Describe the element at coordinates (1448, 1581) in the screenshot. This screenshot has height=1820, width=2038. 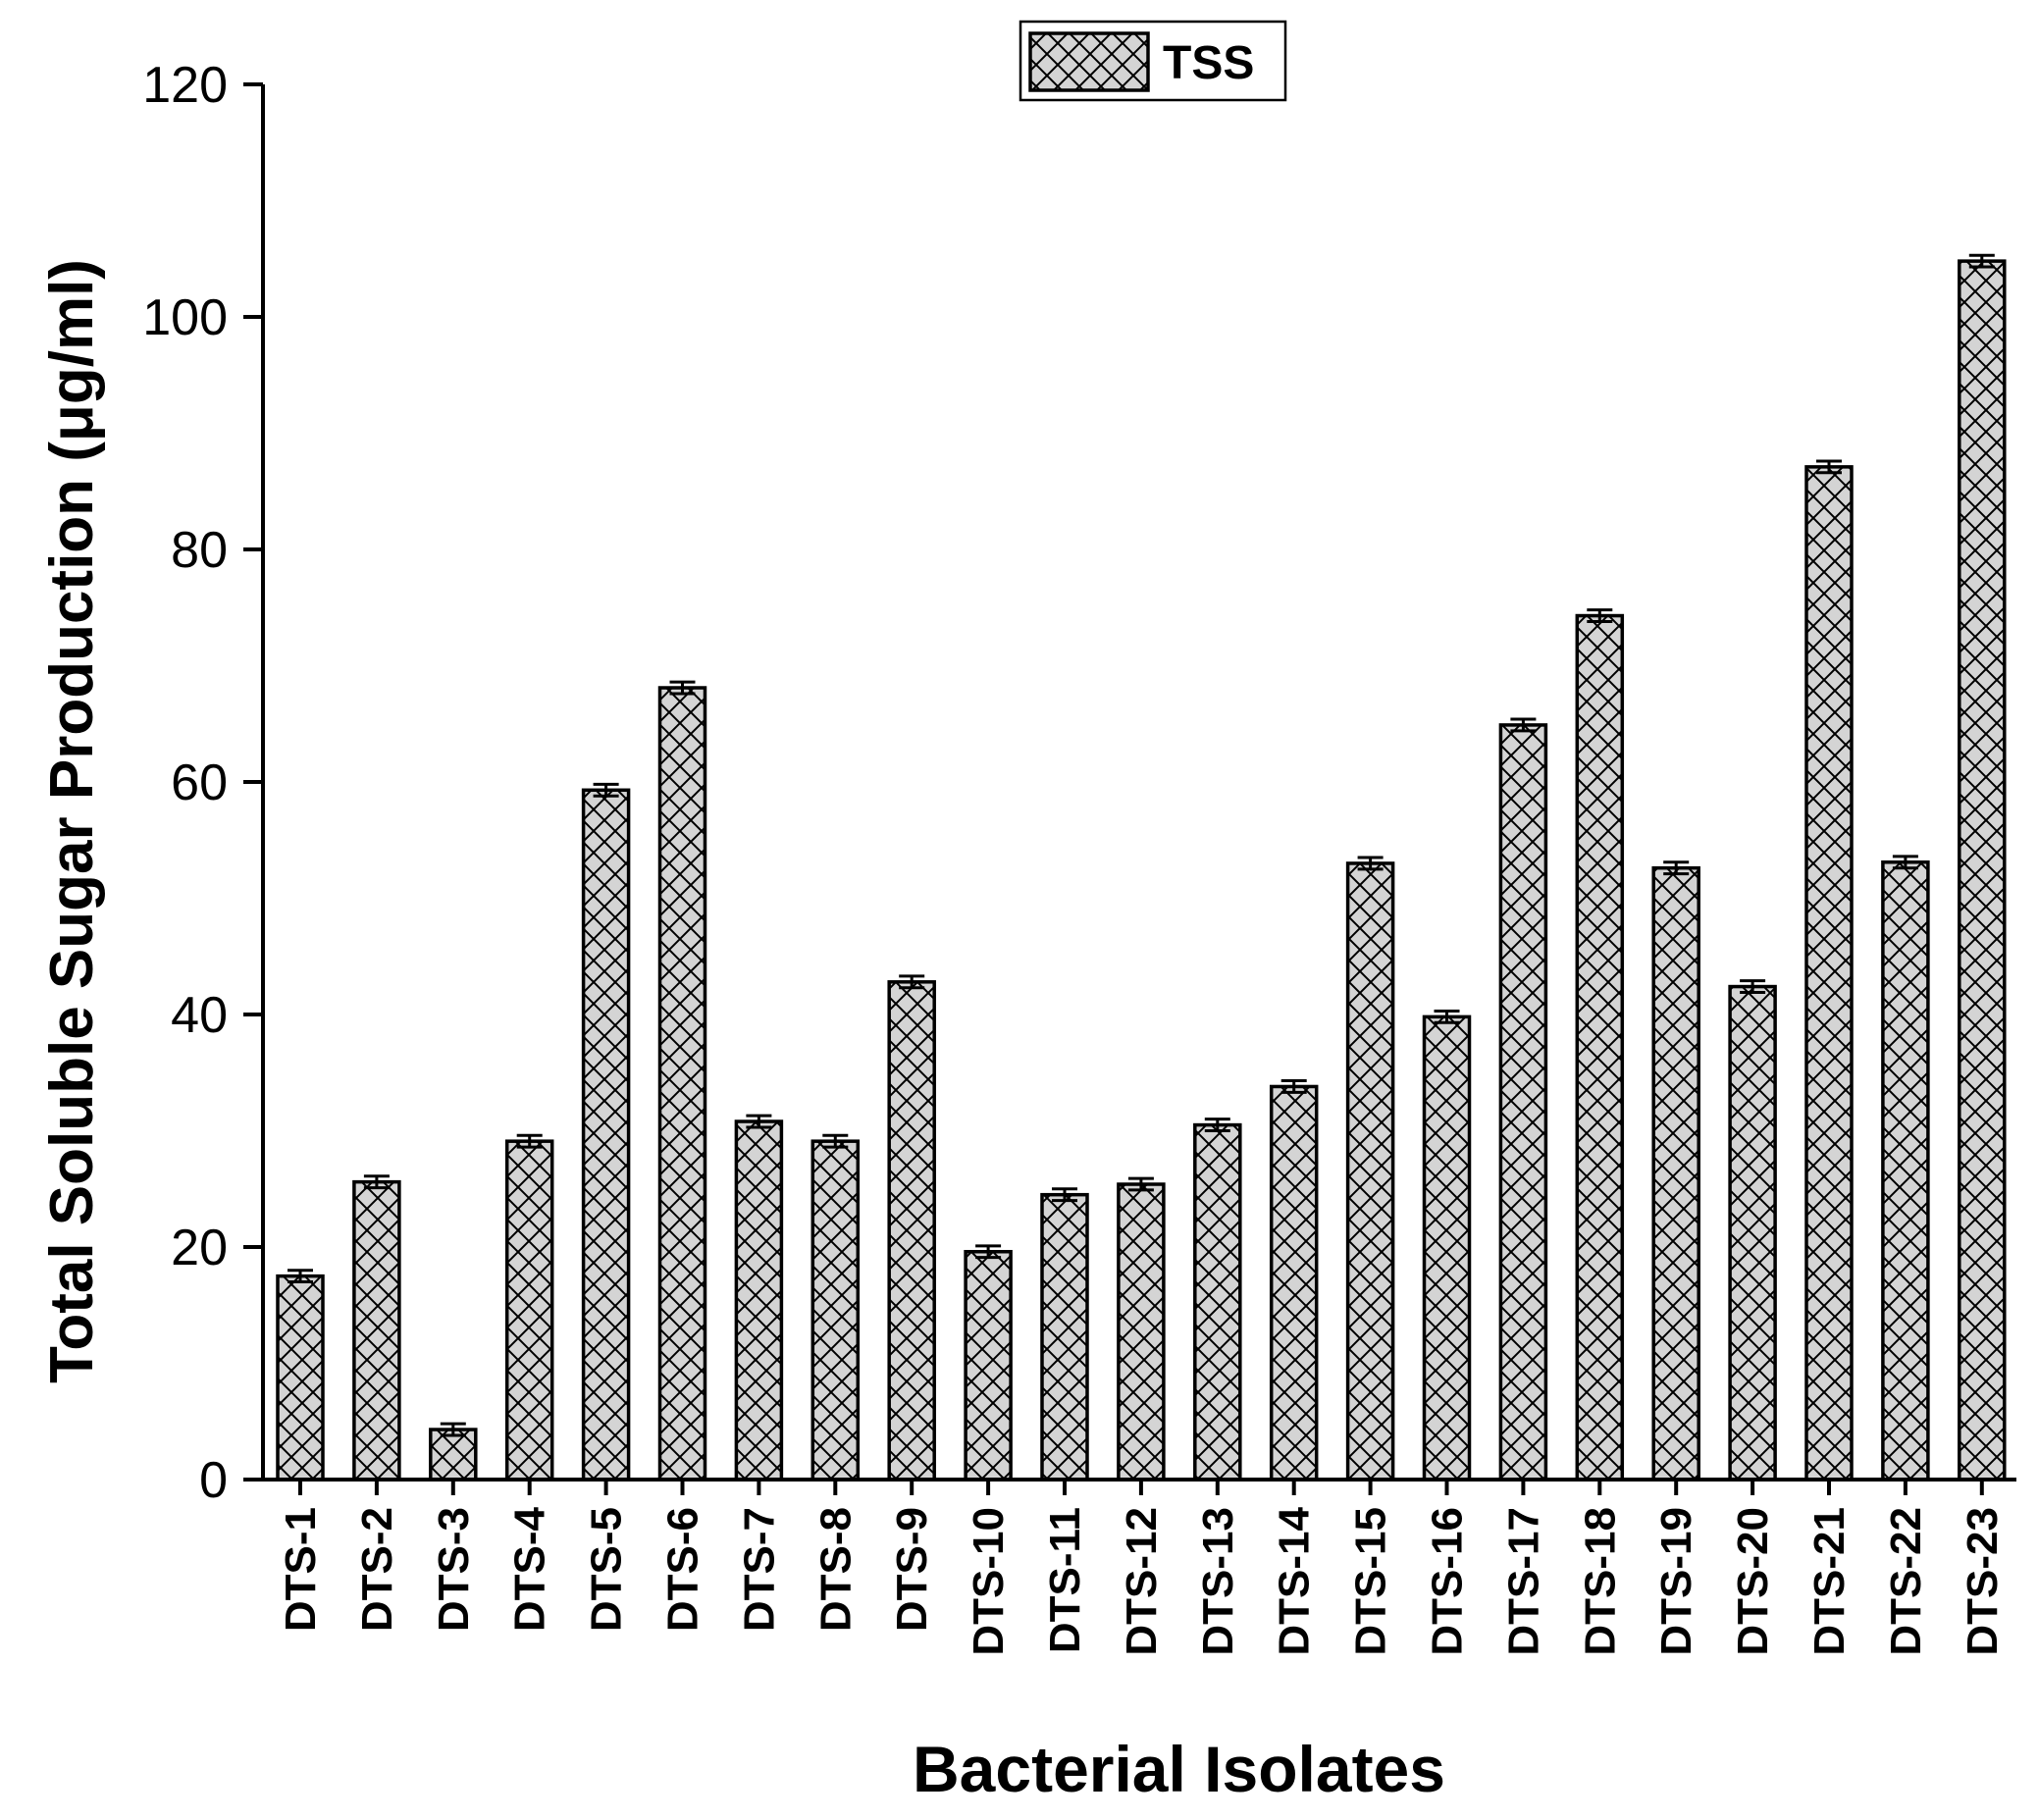
I see `x-tick-label: DTS-16` at that location.